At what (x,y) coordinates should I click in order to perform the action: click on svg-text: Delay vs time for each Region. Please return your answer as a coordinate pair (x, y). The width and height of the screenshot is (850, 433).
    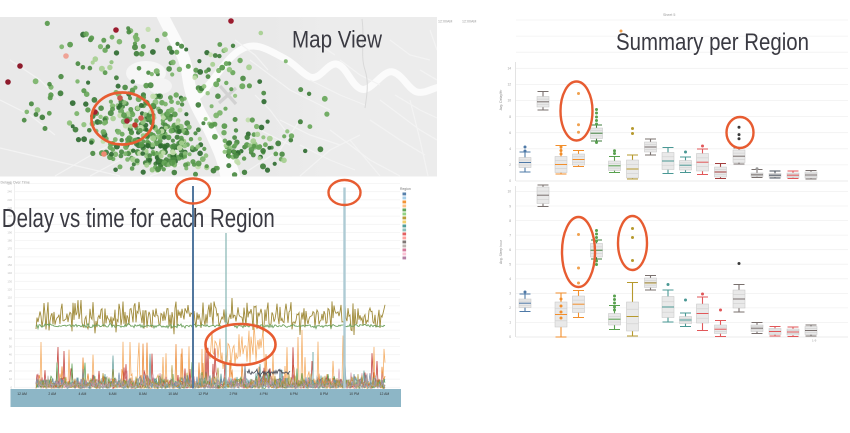
    Looking at the image, I should click on (138, 219).